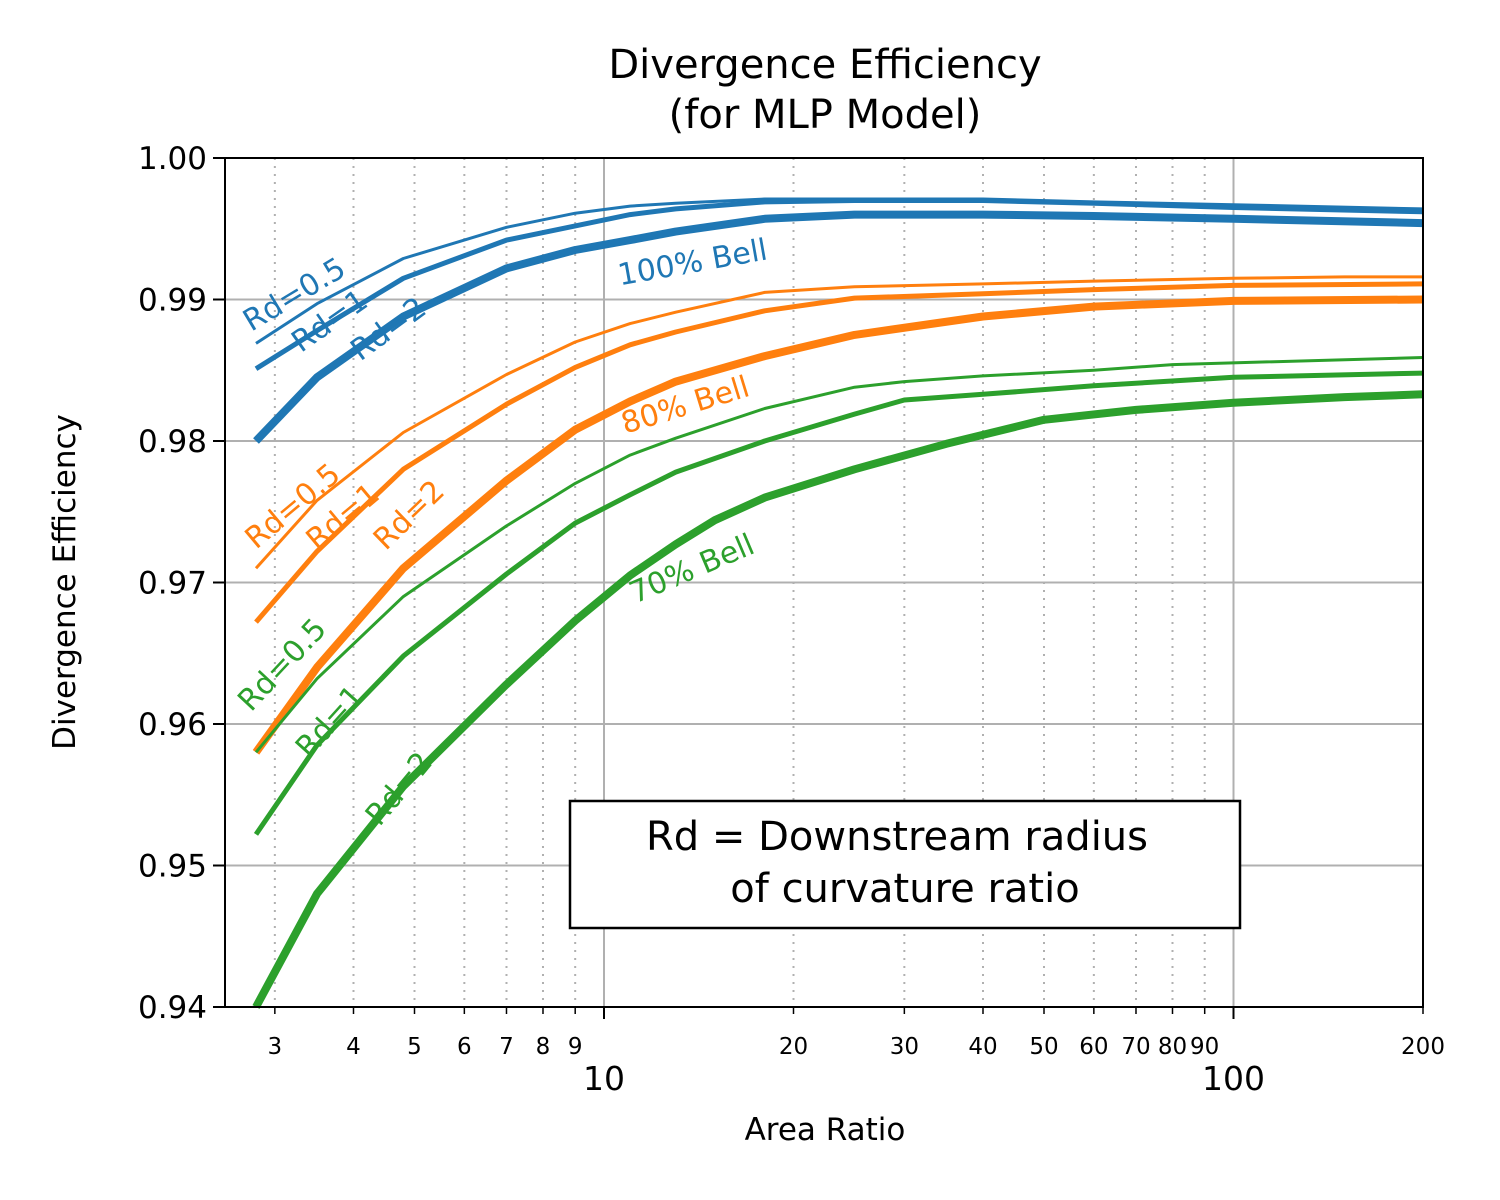  Describe the element at coordinates (1233, 1078) in the screenshot. I see `x-major-tick-label: 100` at that location.